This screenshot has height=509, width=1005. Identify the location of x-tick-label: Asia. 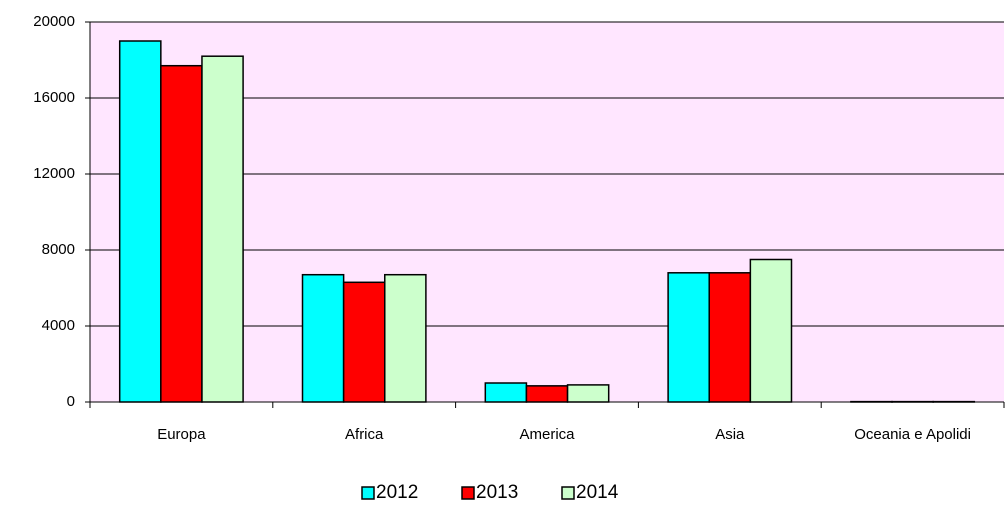
(730, 434).